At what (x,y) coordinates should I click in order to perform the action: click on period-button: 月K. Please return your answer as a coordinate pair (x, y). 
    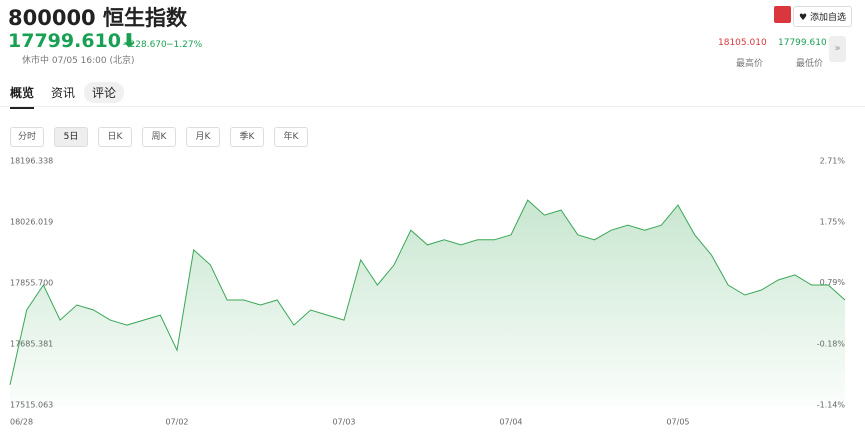
    Looking at the image, I should click on (203, 137).